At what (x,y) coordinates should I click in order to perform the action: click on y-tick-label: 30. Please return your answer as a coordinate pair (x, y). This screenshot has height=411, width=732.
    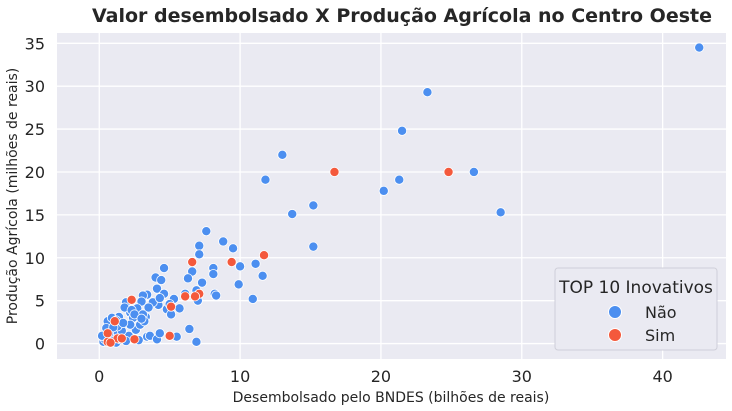
    Looking at the image, I should click on (35, 86).